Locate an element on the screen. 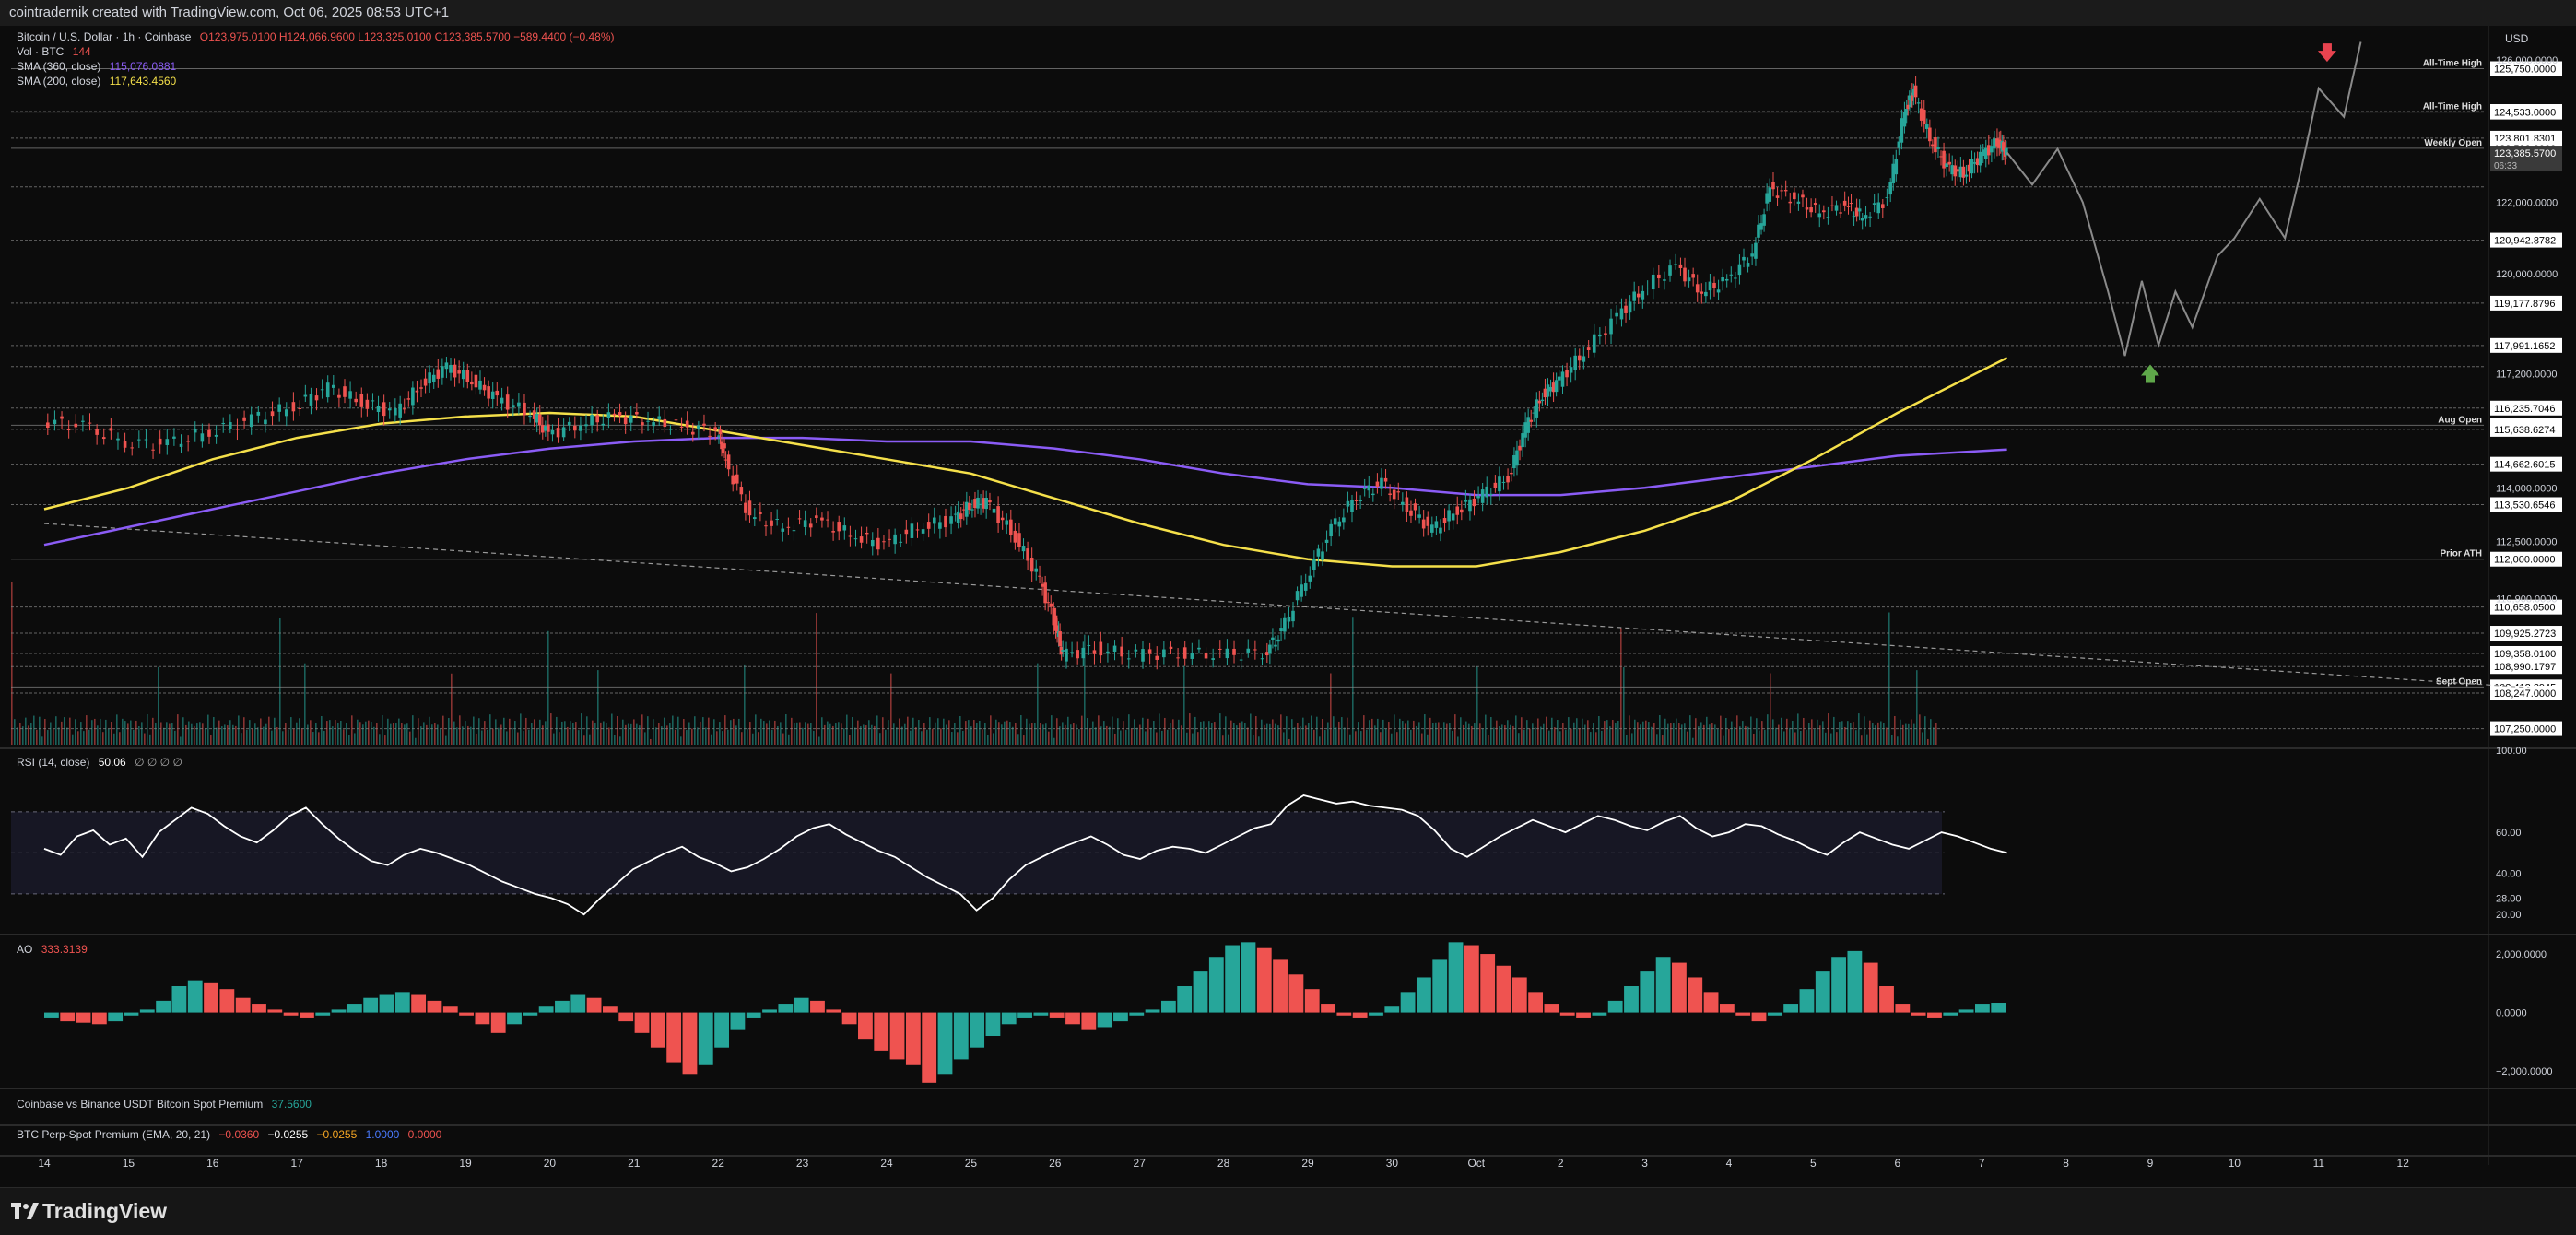 The image size is (2576, 1235). level-price-label: 120,942.8782 is located at coordinates (2525, 241).